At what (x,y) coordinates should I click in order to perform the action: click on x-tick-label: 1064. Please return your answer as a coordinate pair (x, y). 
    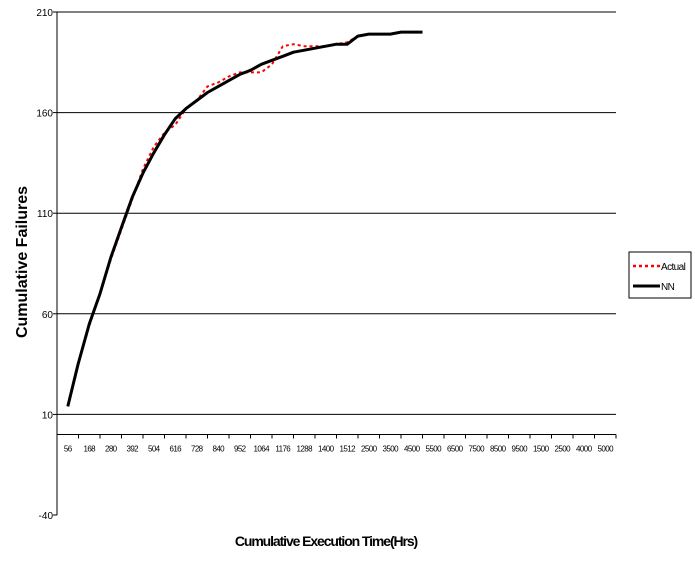
    Looking at the image, I should click on (262, 449).